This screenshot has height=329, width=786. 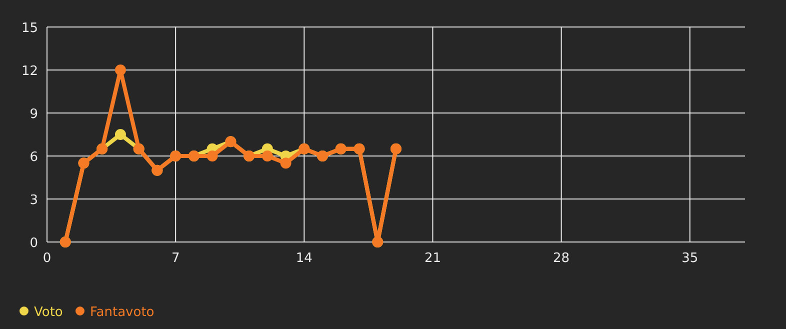 I want to click on y-tick-label: 12, so click(x=29, y=71).